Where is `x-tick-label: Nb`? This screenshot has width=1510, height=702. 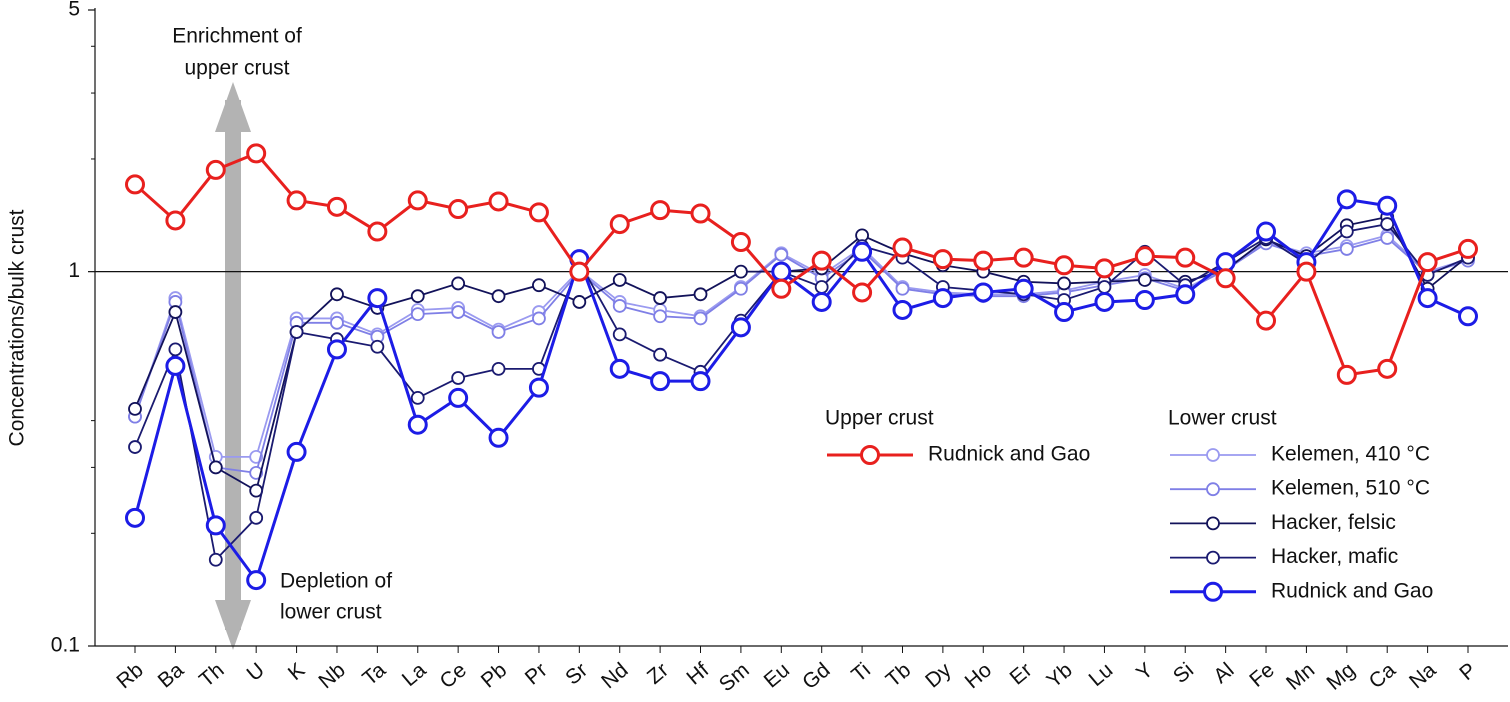
x-tick-label: Nb is located at coordinates (331, 675).